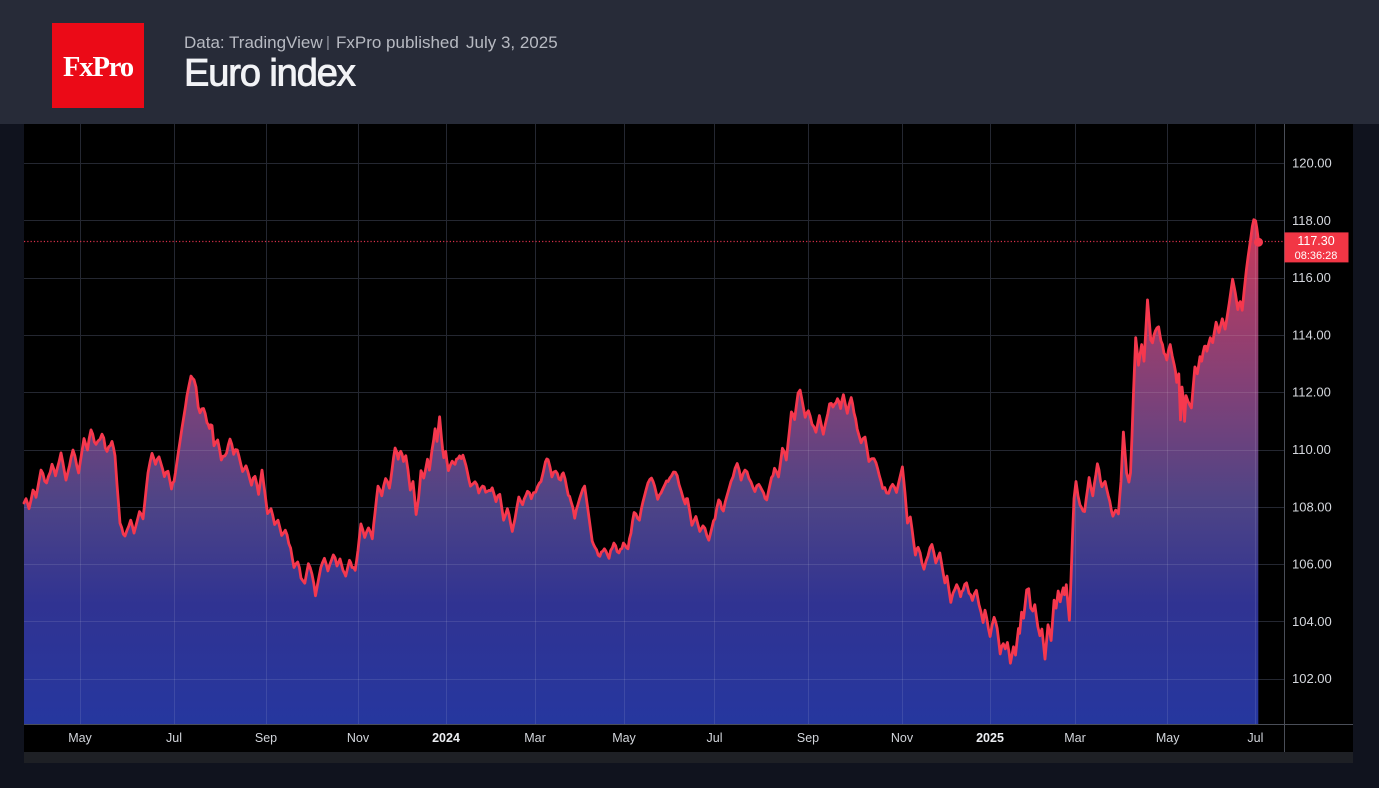 The width and height of the screenshot is (1379, 788). I want to click on svg-text: 110.00, so click(1311, 449).